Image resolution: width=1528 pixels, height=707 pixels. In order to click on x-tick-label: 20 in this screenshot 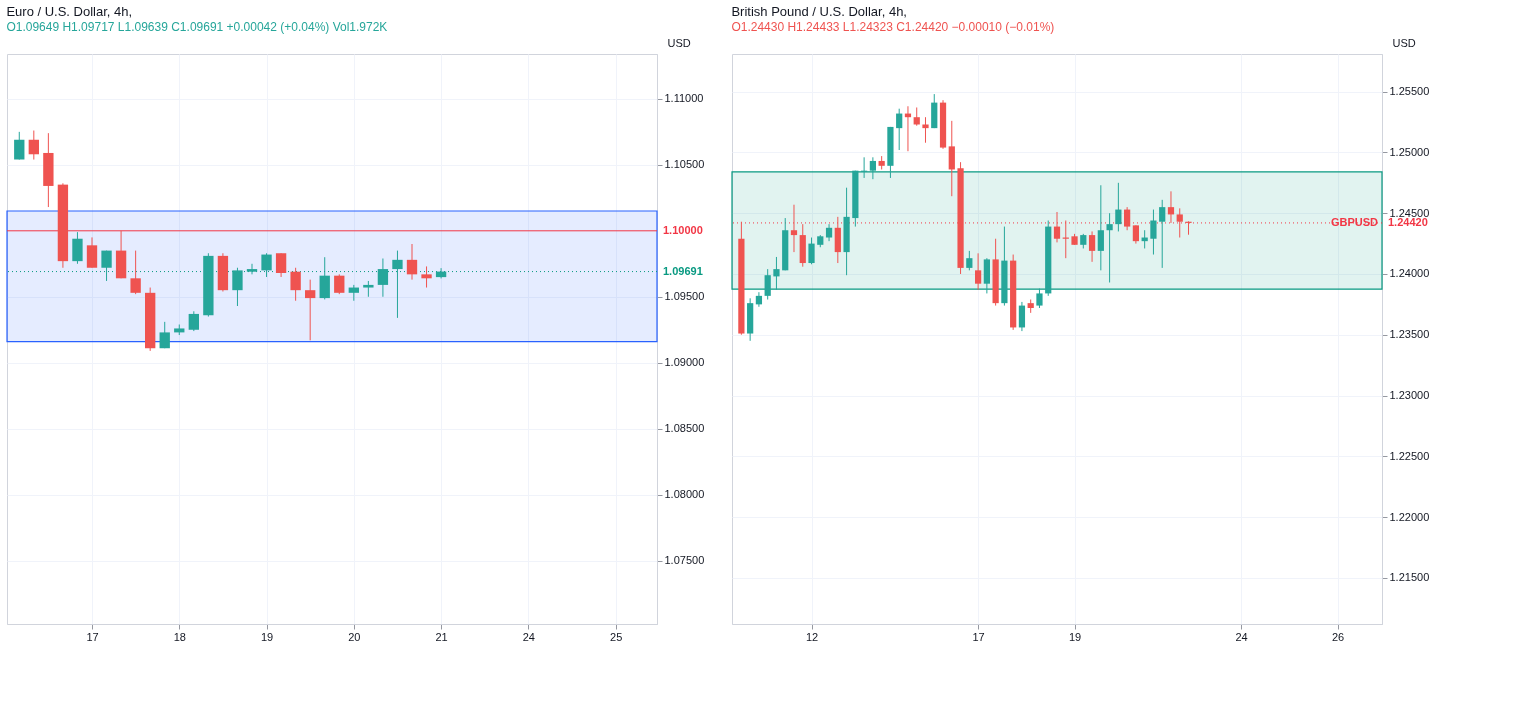, I will do `click(354, 636)`.